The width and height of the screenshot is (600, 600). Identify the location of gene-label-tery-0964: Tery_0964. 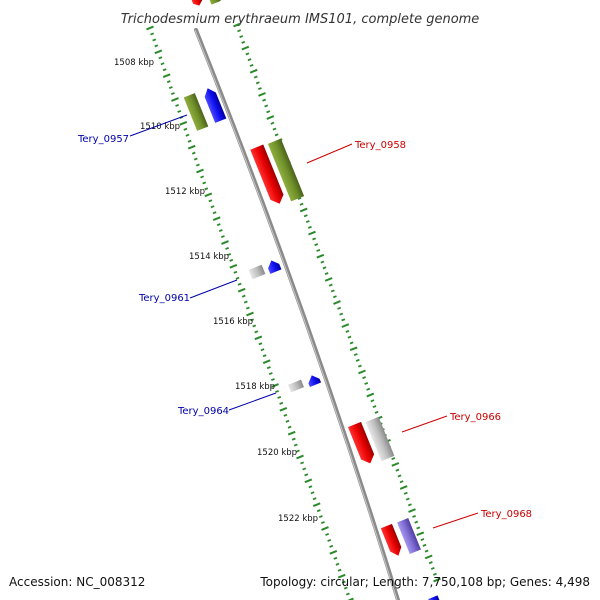
(203, 411).